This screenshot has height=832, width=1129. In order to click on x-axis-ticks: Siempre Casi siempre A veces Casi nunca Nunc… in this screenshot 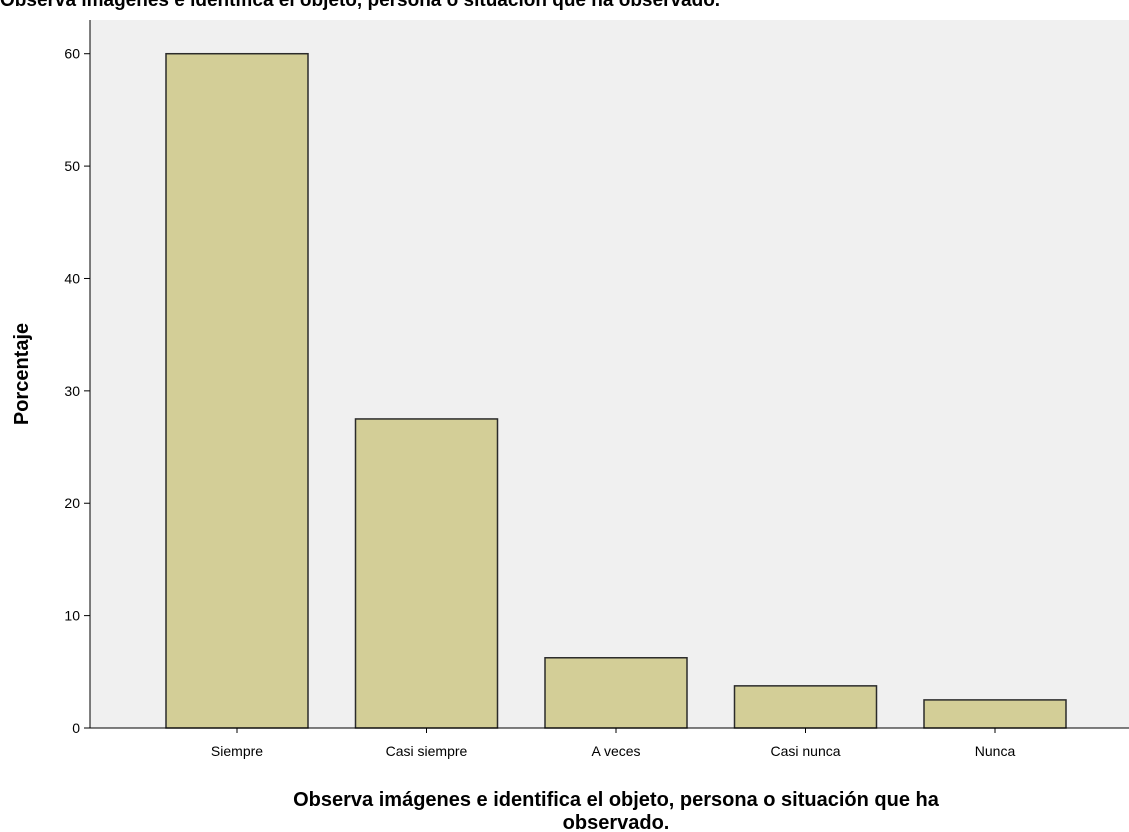, I will do `click(613, 743)`.